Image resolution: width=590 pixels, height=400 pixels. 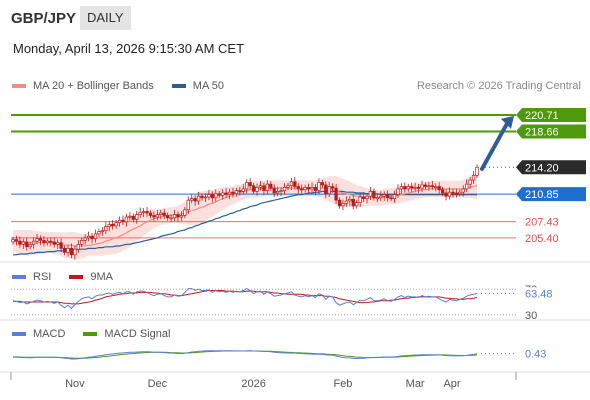 What do you see at coordinates (75, 384) in the screenshot?
I see `x-tick-label-nov: Nov` at bounding box center [75, 384].